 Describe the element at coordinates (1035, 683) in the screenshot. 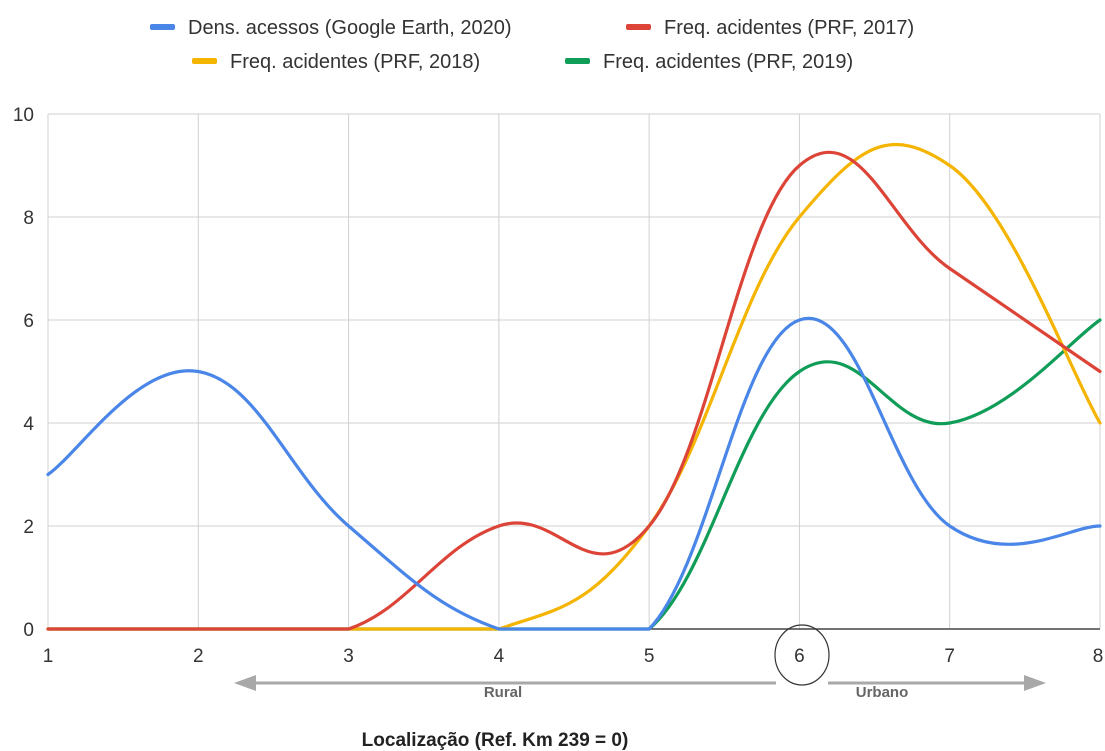

I see `urbano-arrow-head` at that location.